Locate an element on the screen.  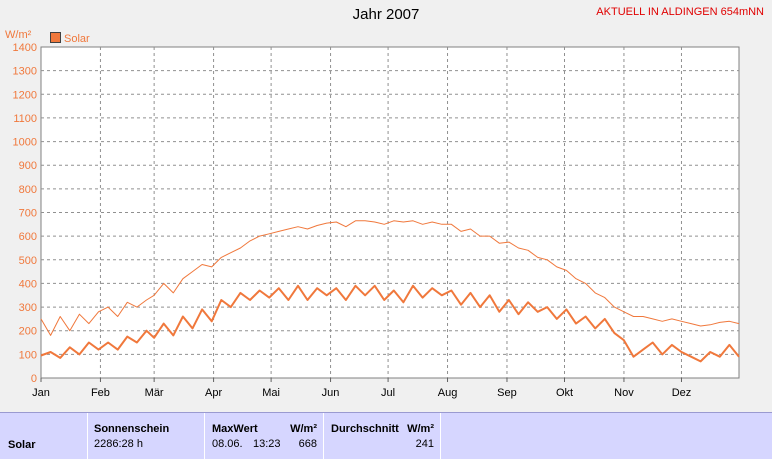
max-time: 13:23 is located at coordinates (267, 444).